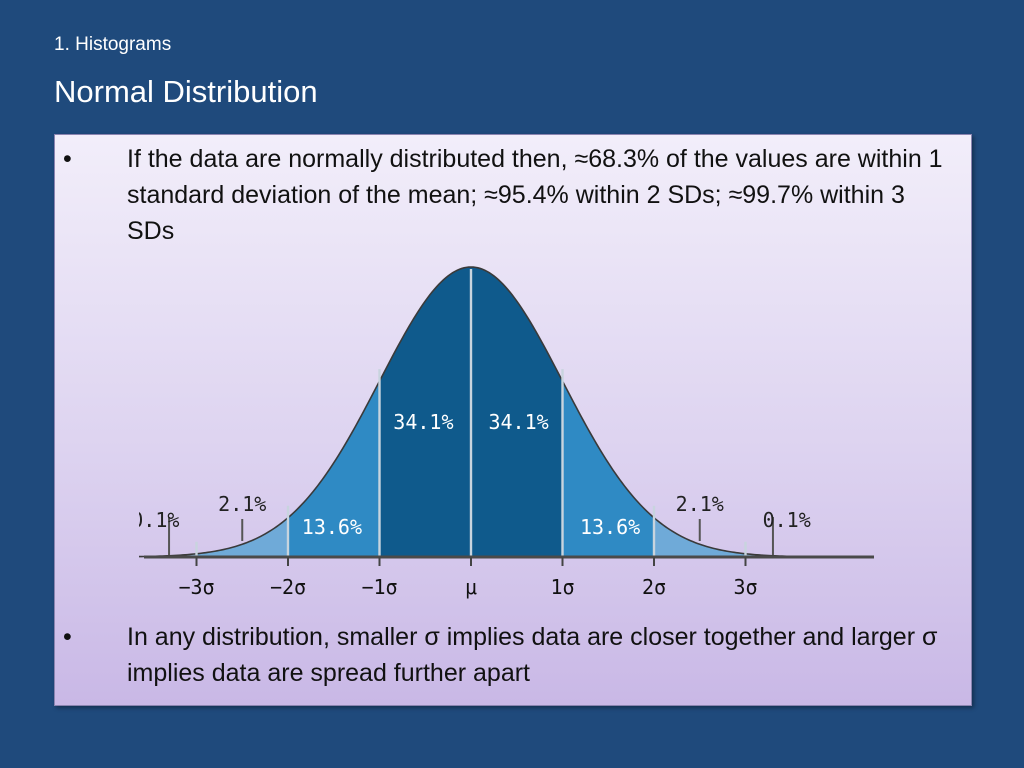 This screenshot has width=1024, height=768. I want to click on x-tick-label-6: 3σ, so click(745, 587).